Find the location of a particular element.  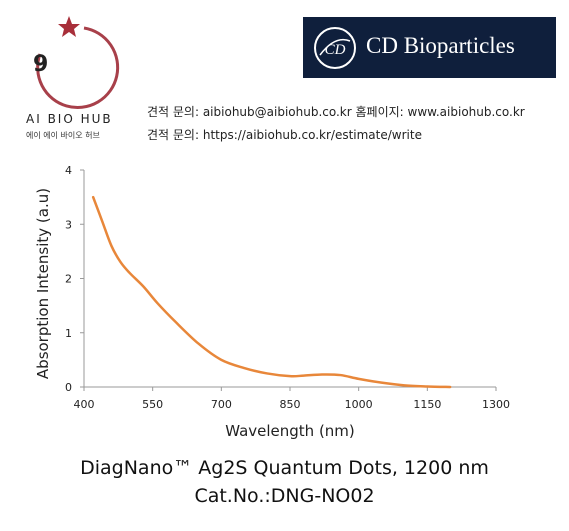

logo-ring is located at coordinates (78, 67).